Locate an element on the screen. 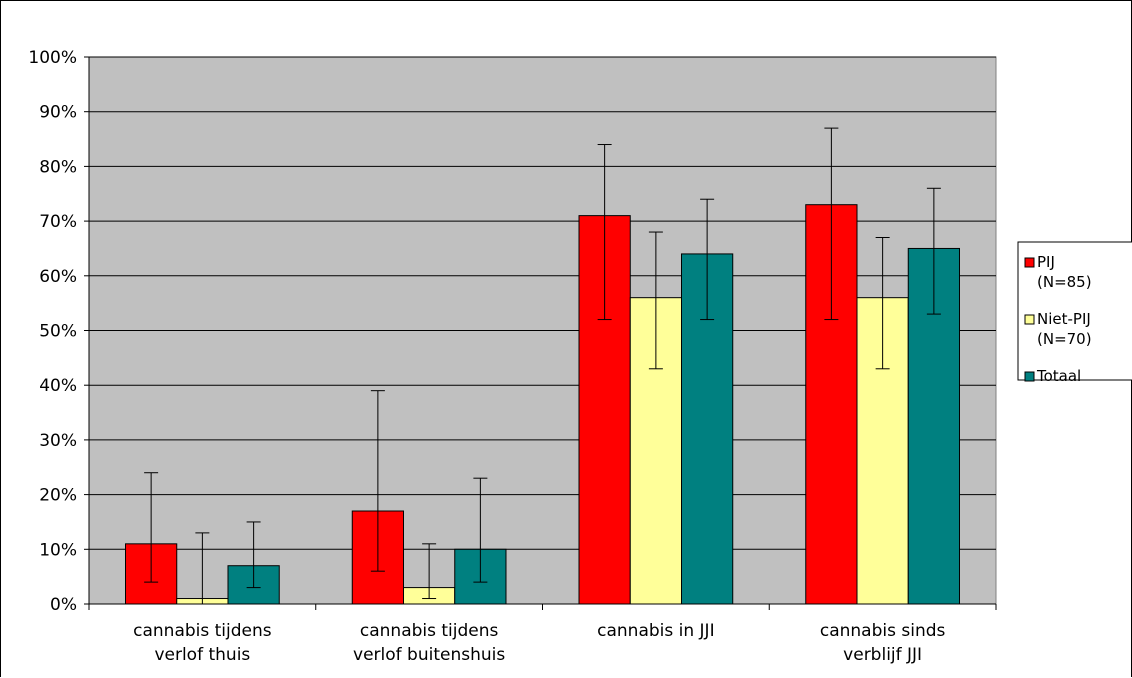  y-tick-label: 50% is located at coordinates (58, 332).